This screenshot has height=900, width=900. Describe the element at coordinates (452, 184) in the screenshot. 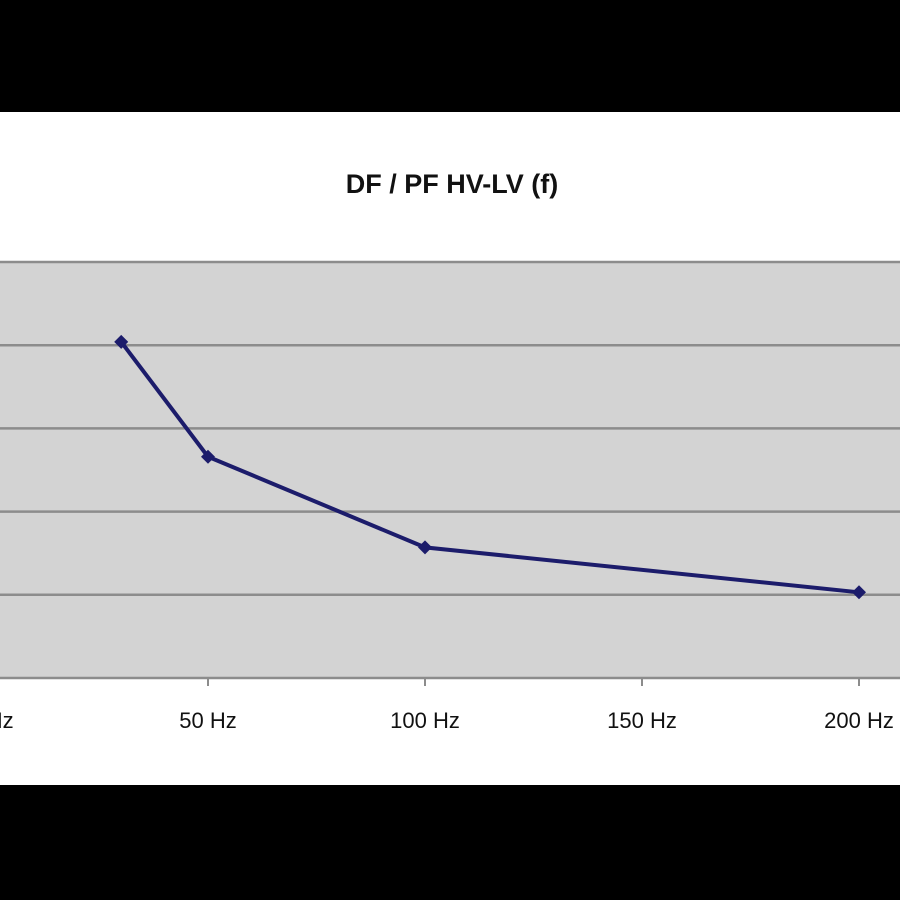

I see `chart-title: DF / PF HV-LV (f)` at that location.